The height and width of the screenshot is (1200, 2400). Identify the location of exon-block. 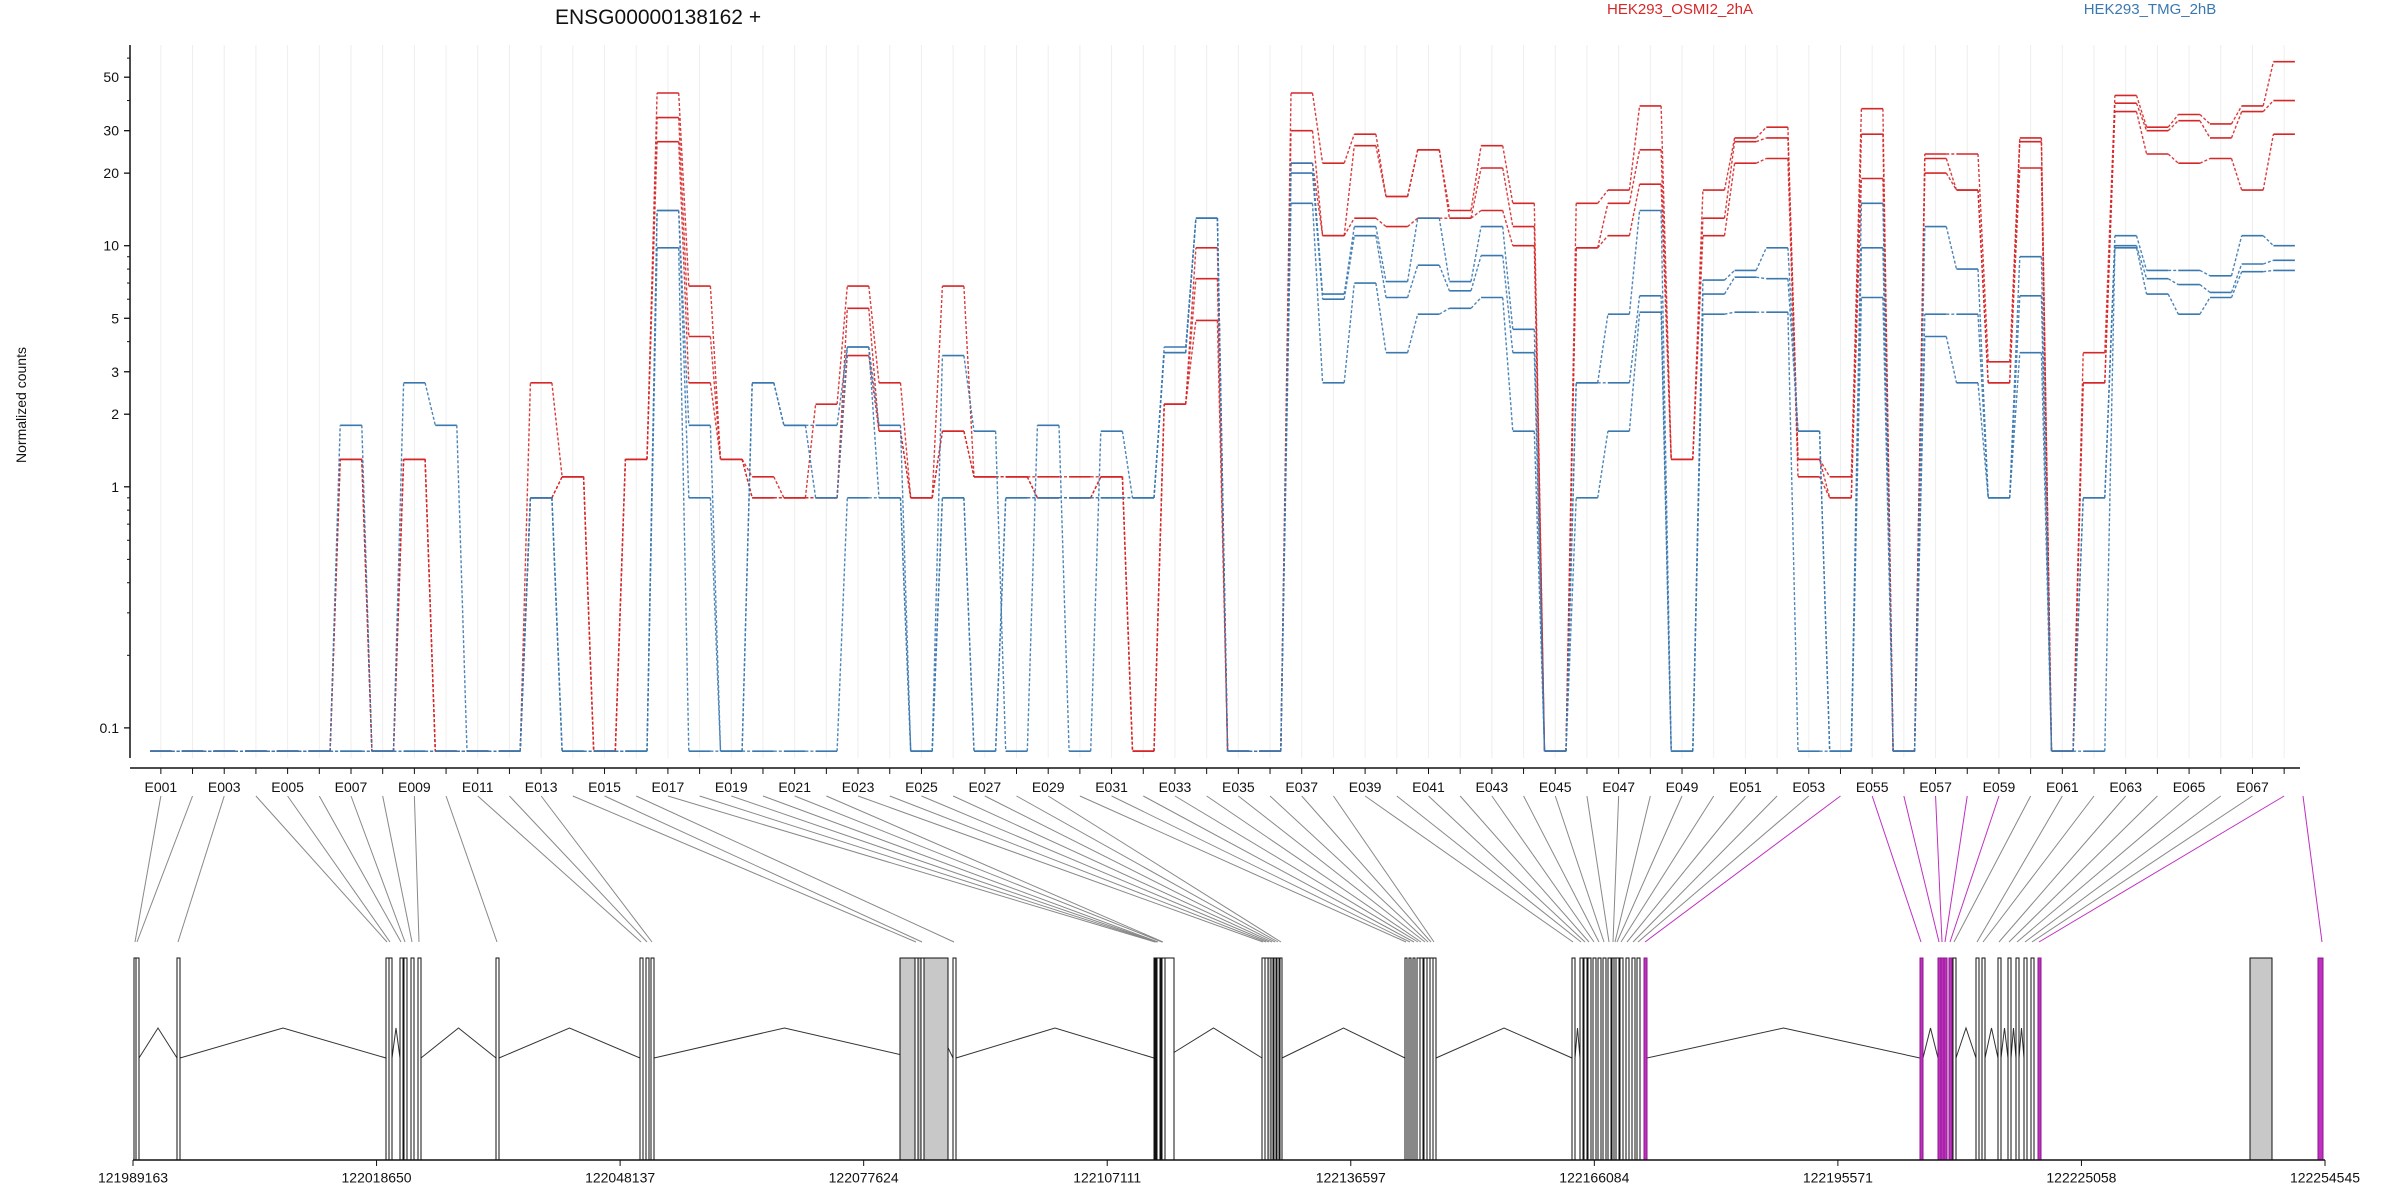
(2261, 1059).